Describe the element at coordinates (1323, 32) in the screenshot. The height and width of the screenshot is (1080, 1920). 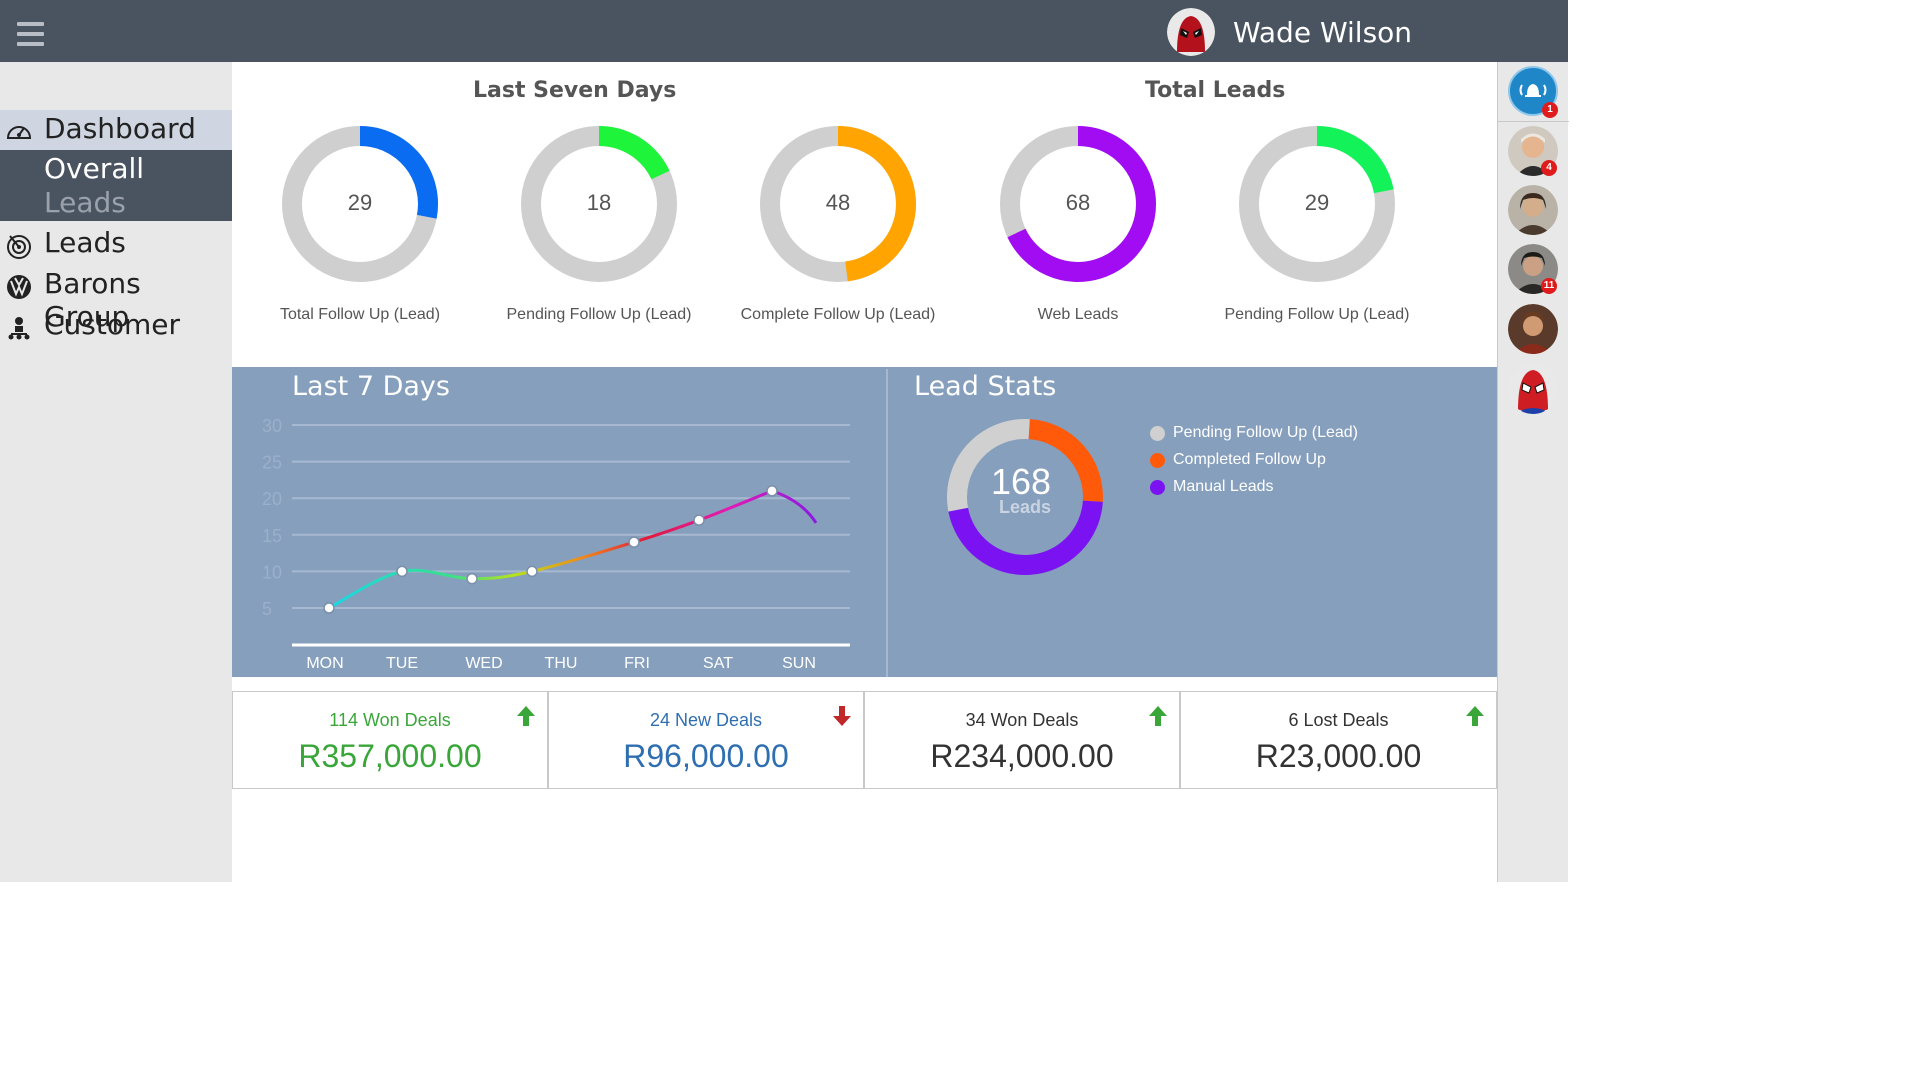
I see `user-name: Wade Wilson` at that location.